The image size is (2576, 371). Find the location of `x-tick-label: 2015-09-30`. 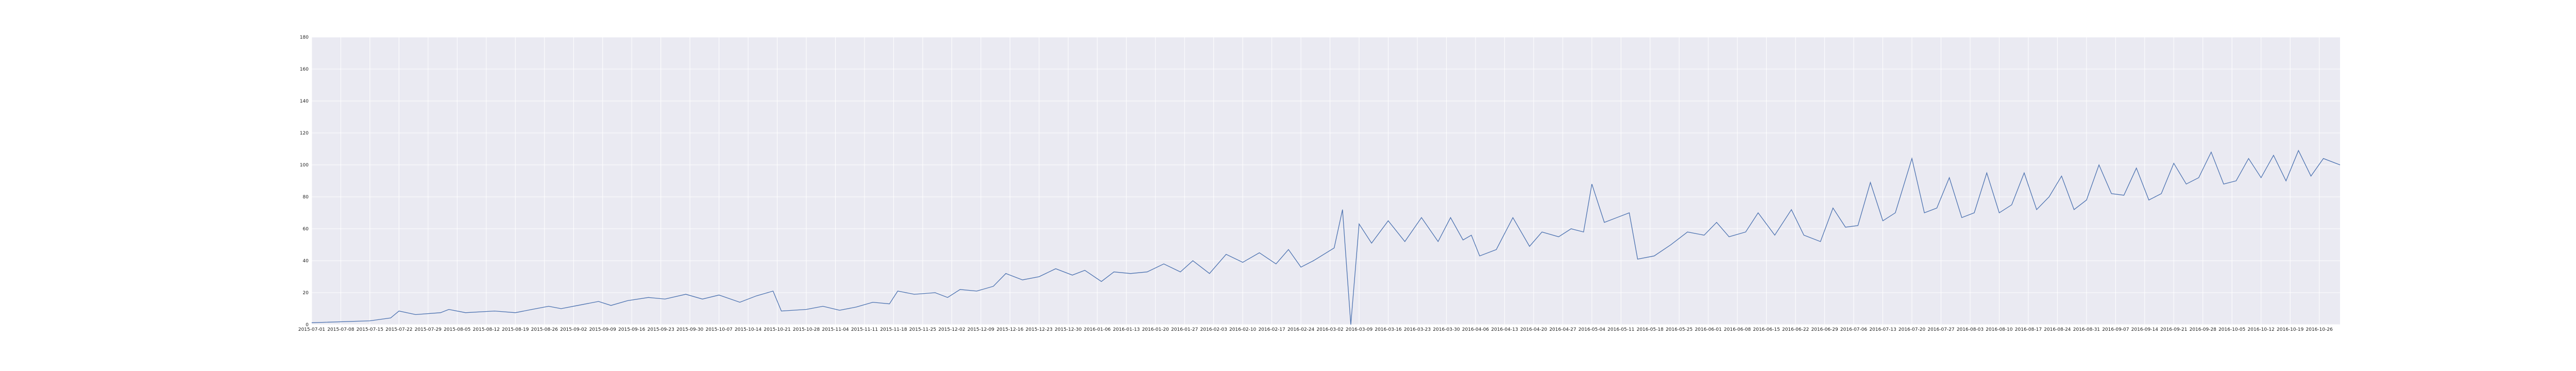

x-tick-label: 2015-09-30 is located at coordinates (690, 329).